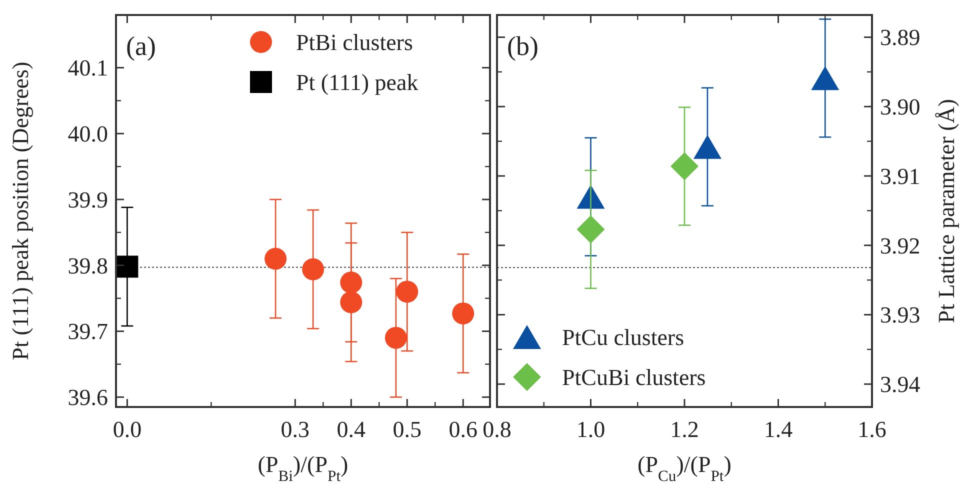 The width and height of the screenshot is (968, 486). I want to click on y2-tick-label: 3.92, so click(900, 245).